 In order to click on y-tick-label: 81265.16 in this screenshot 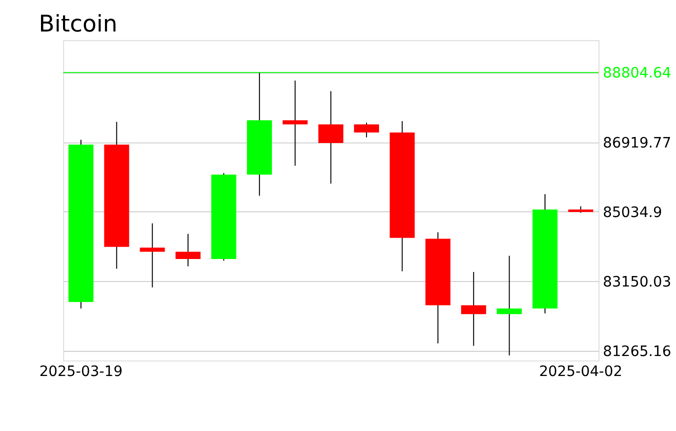, I will do `click(637, 352)`.